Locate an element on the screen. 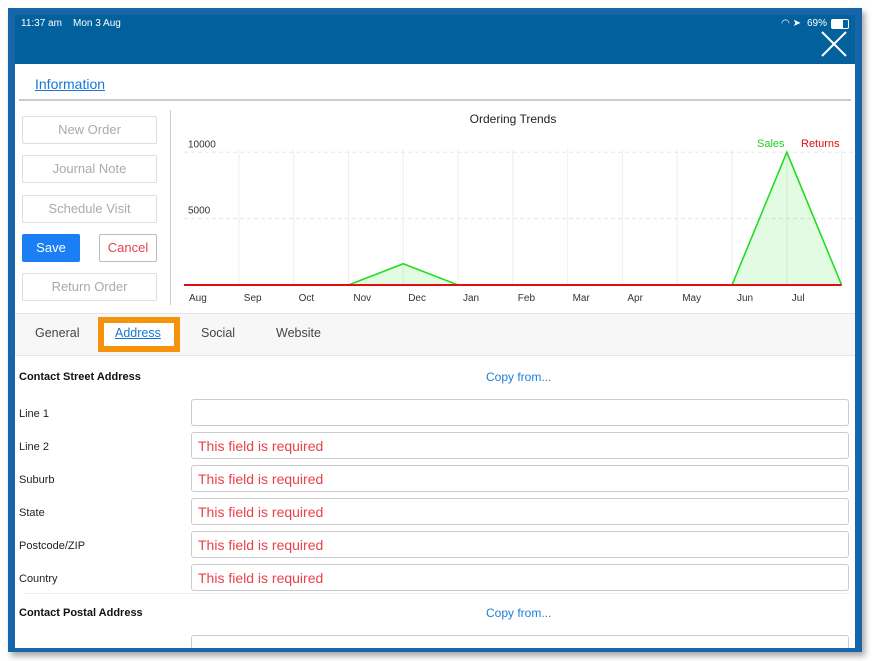 The height and width of the screenshot is (661, 874). x-tick-label: Dec is located at coordinates (417, 298).